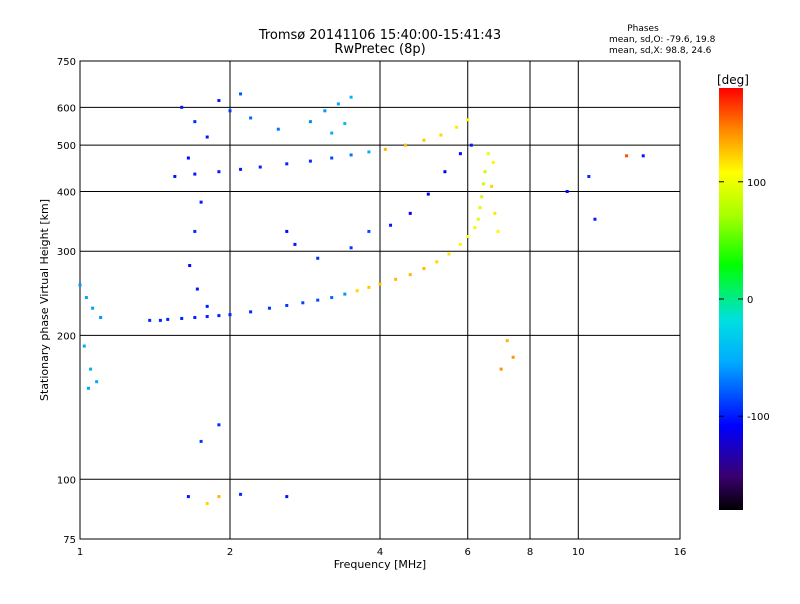  What do you see at coordinates (66, 301) in the screenshot?
I see `y-tick-labels: 75 100 200 300 400 500 600 750` at bounding box center [66, 301].